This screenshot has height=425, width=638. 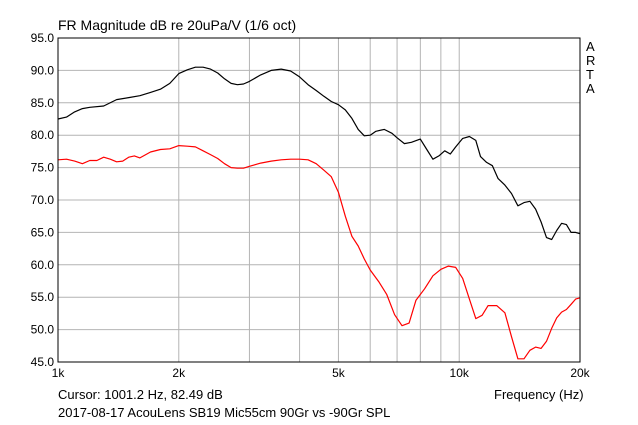 I want to click on chart-title: FR Magnitude dB re 20uPa/V (1/6 oct), so click(x=177, y=25).